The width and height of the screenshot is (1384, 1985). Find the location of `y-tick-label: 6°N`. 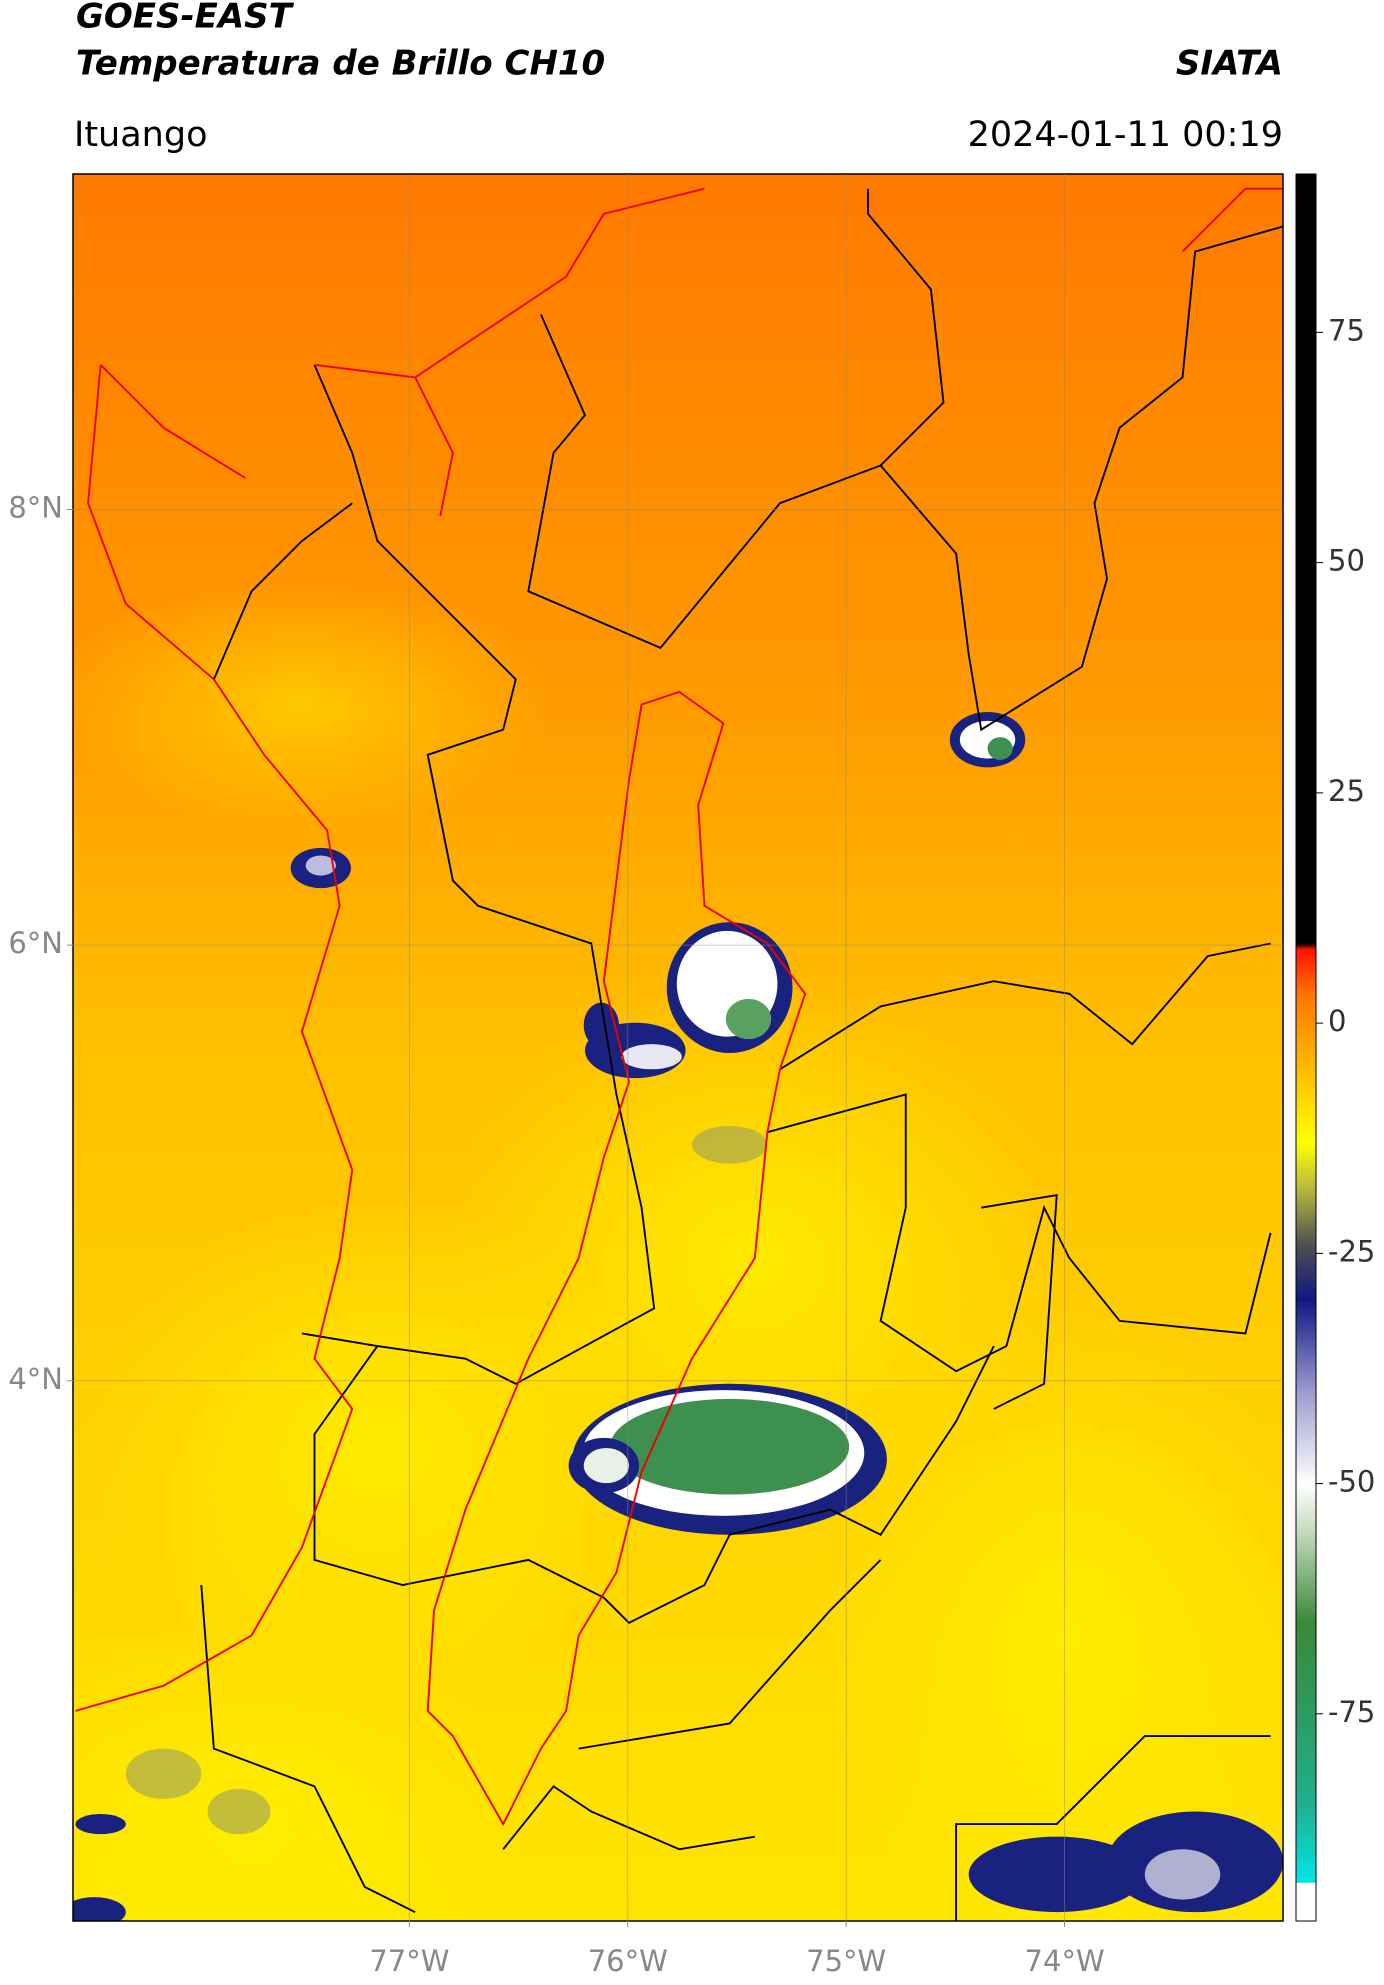

y-tick-label: 6°N is located at coordinates (35, 943).